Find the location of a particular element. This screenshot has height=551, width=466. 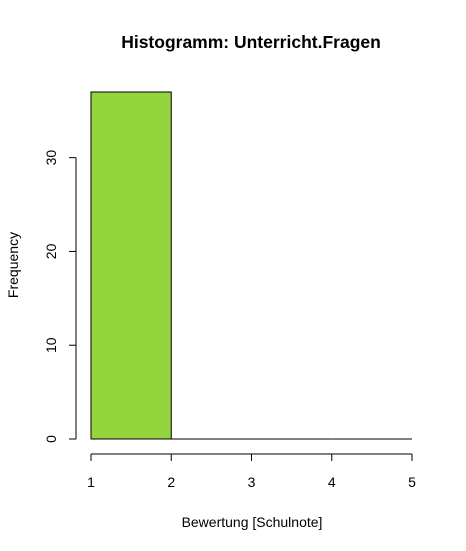

y-axis-label: Frequency is located at coordinates (13, 265).